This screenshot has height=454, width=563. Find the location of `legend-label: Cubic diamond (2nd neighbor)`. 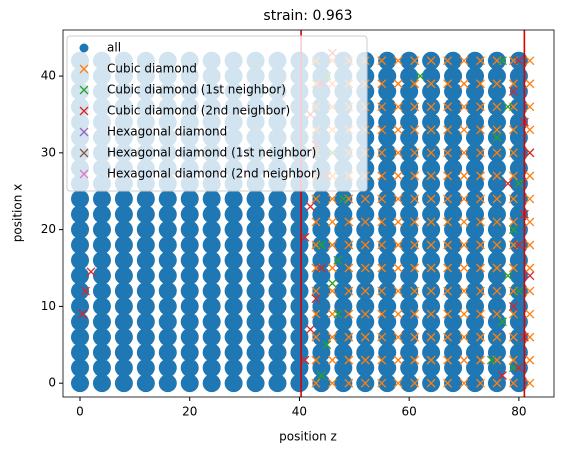

legend-label: Cubic diamond (2nd neighbor) is located at coordinates (198, 111).